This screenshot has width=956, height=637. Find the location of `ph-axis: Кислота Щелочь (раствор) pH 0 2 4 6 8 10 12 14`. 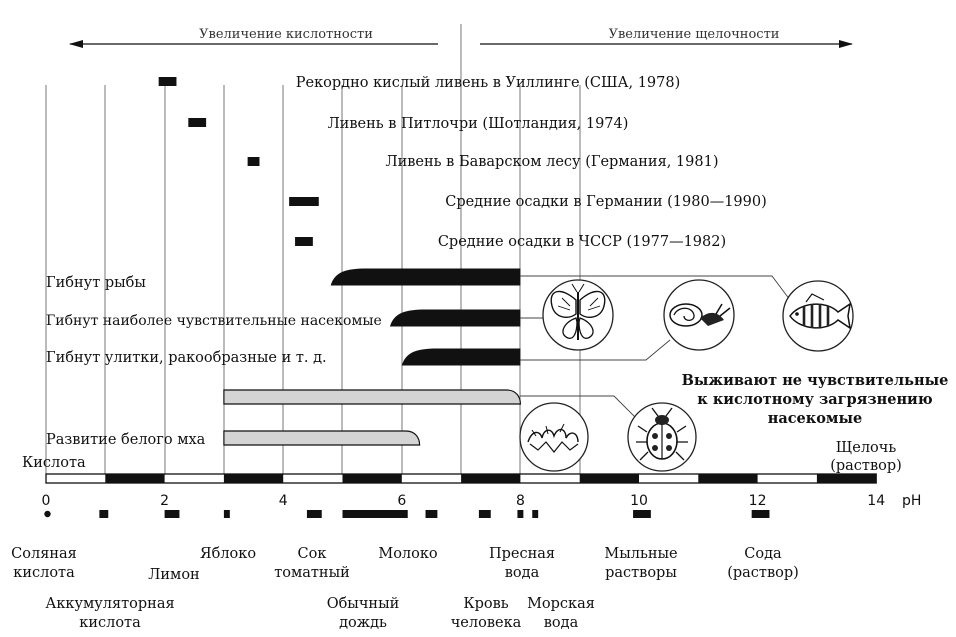

ph-axis: Кислота Щелочь (раствор) pH 0 2 4 6 8 10 12 14 is located at coordinates (471, 474).